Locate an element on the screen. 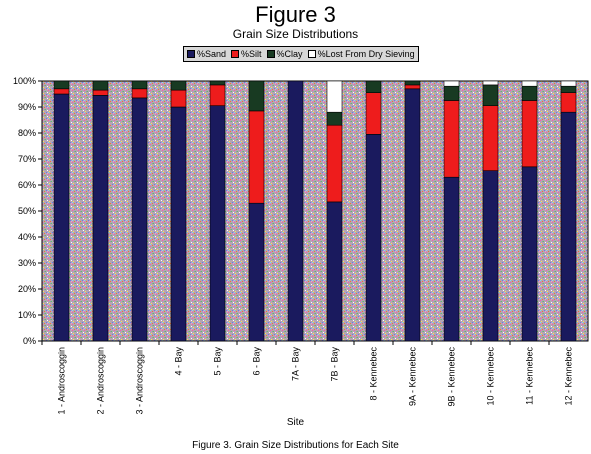  legend-item: %Sand is located at coordinates (206, 54).